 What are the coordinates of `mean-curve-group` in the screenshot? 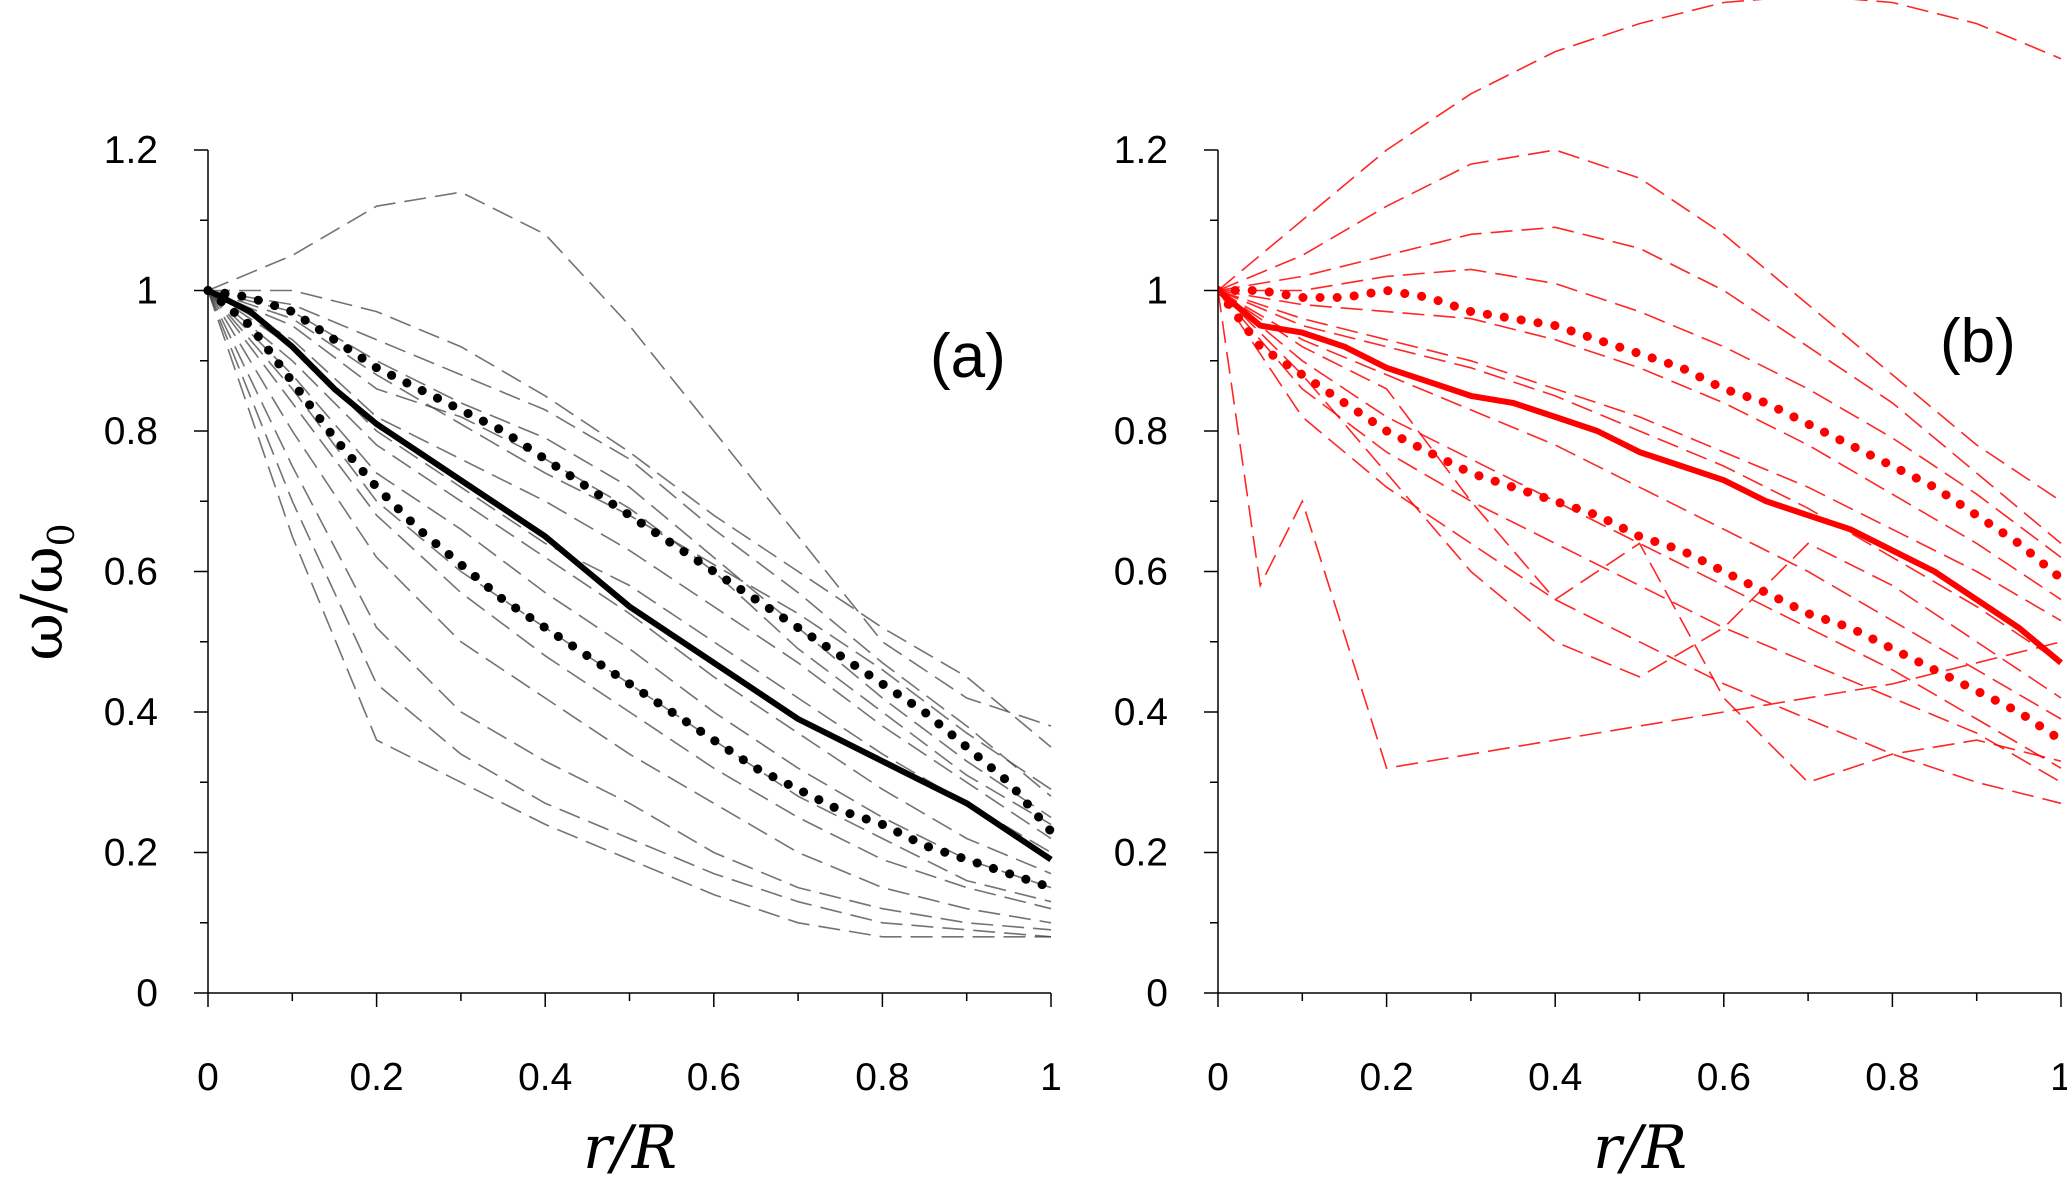 It's located at (1640, 477).